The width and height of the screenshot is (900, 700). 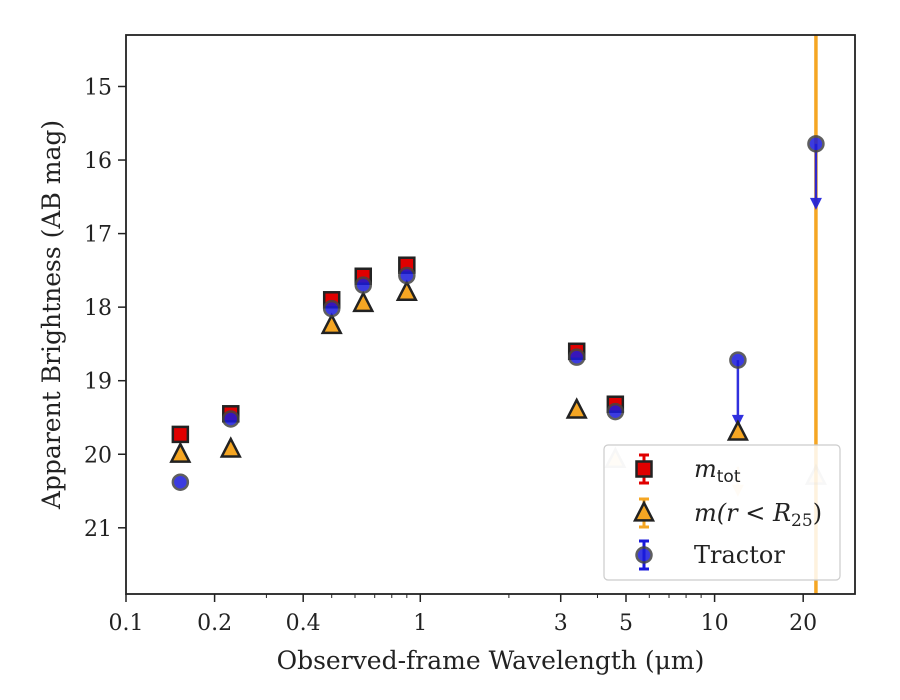 I want to click on legend-marker-mtot, so click(x=644, y=469).